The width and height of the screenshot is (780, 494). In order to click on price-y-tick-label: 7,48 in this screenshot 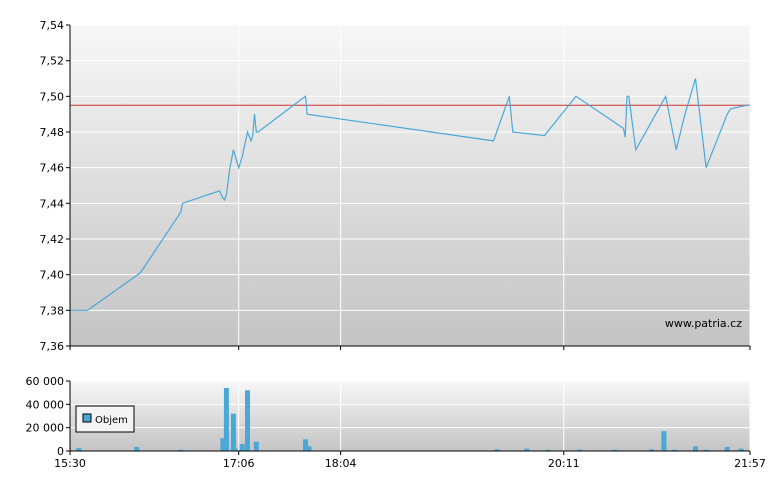, I will do `click(52, 132)`.